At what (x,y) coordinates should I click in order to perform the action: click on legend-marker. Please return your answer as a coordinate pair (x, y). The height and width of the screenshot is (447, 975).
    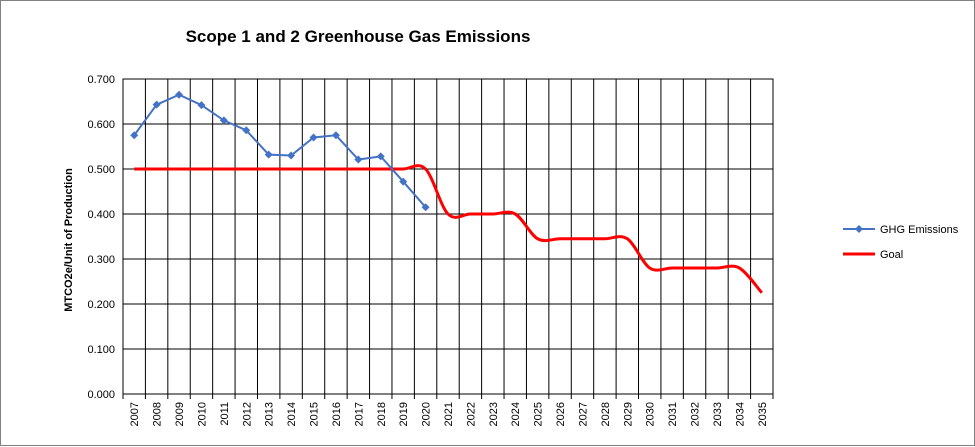
    Looking at the image, I should click on (859, 229).